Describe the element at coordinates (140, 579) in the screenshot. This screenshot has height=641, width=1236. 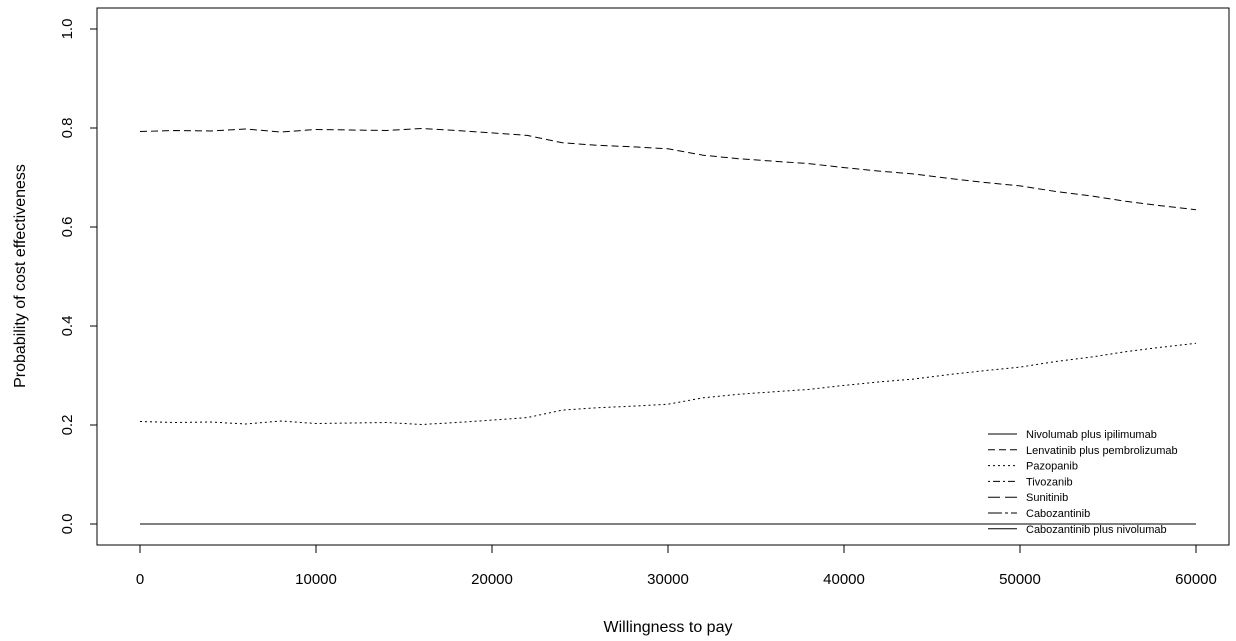
I see `x-tick-label: 0` at that location.